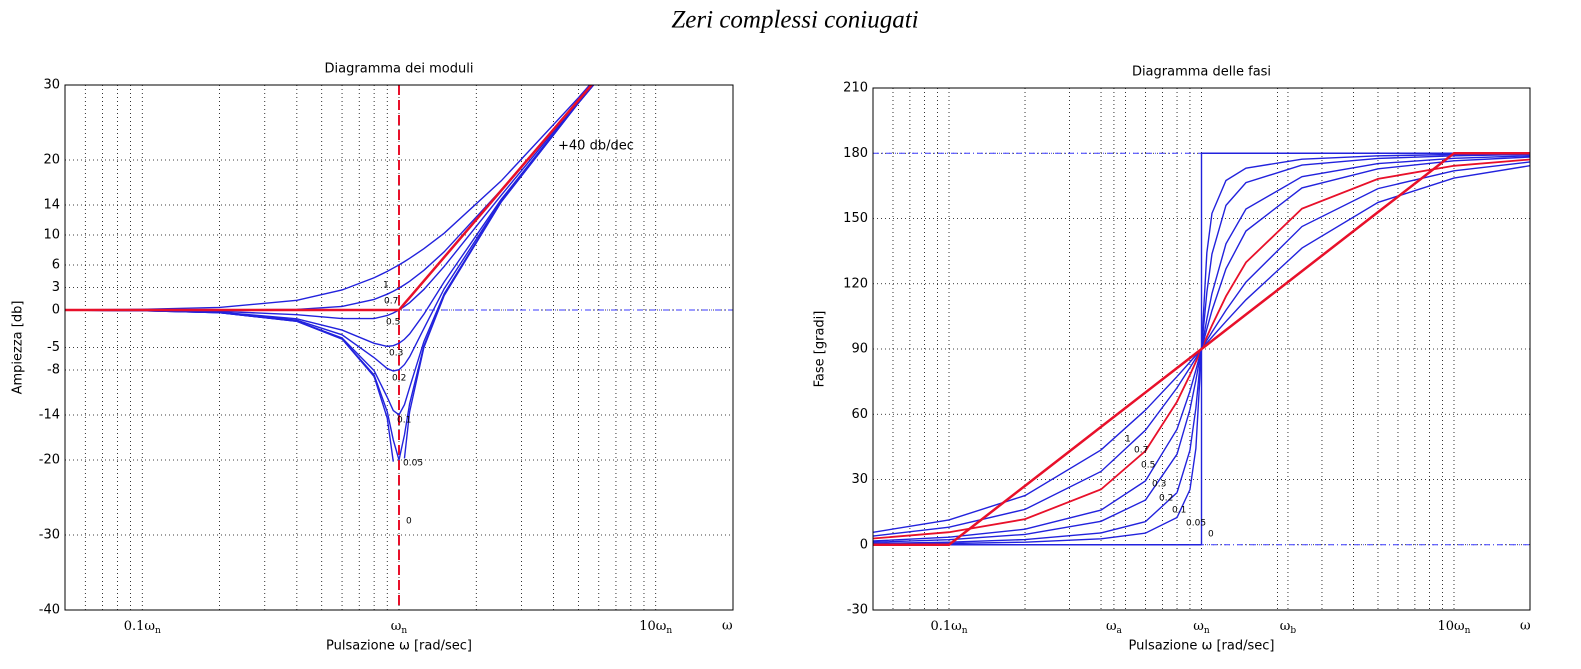 The image size is (1581, 669). I want to click on y-tick-label: 210, so click(855, 88).